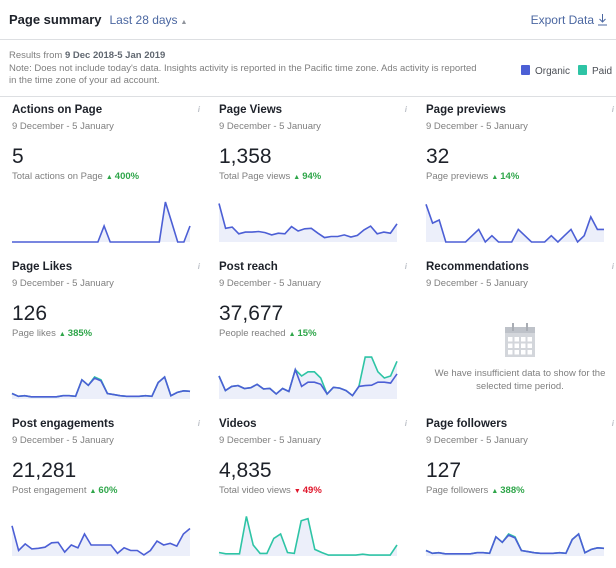 The height and width of the screenshot is (568, 616). What do you see at coordinates (18, 156) in the screenshot?
I see `metric-value: 5` at bounding box center [18, 156].